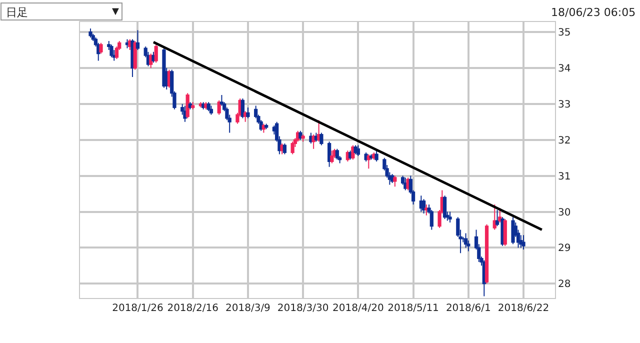 Image resolution: width=640 pixels, height=343 pixels. Describe the element at coordinates (524, 308) in the screenshot. I see `x-tick-label: 2018/6/22` at that location.